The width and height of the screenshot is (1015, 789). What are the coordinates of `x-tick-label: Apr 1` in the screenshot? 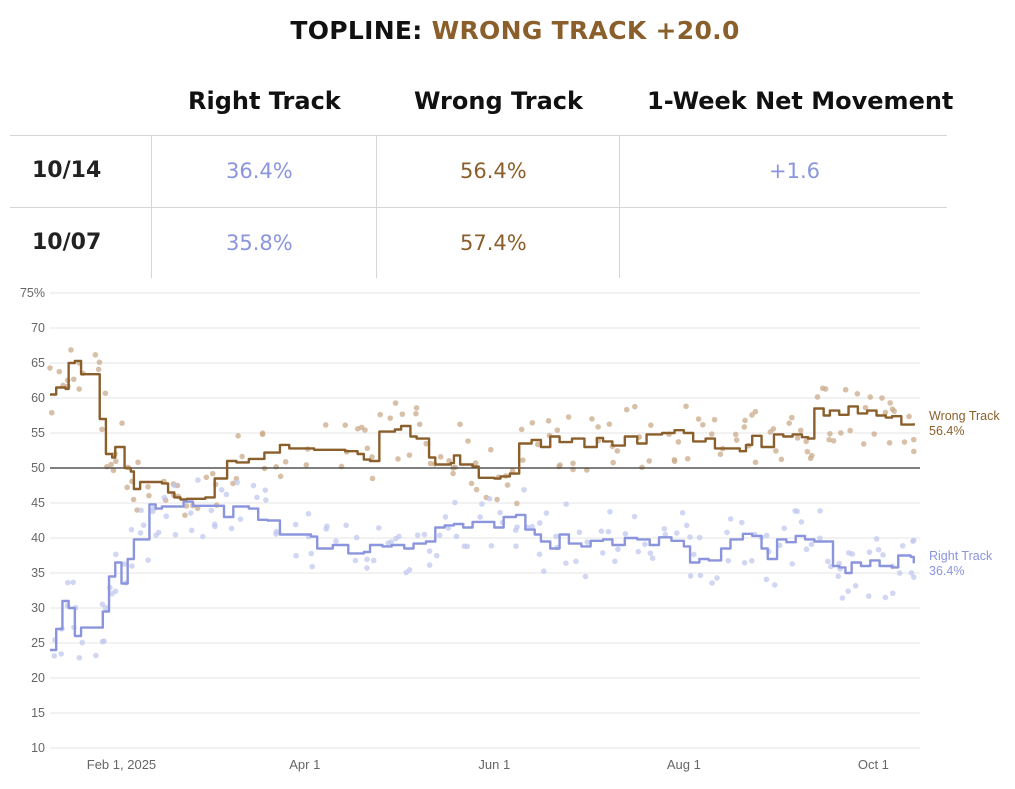 It's located at (304, 764).